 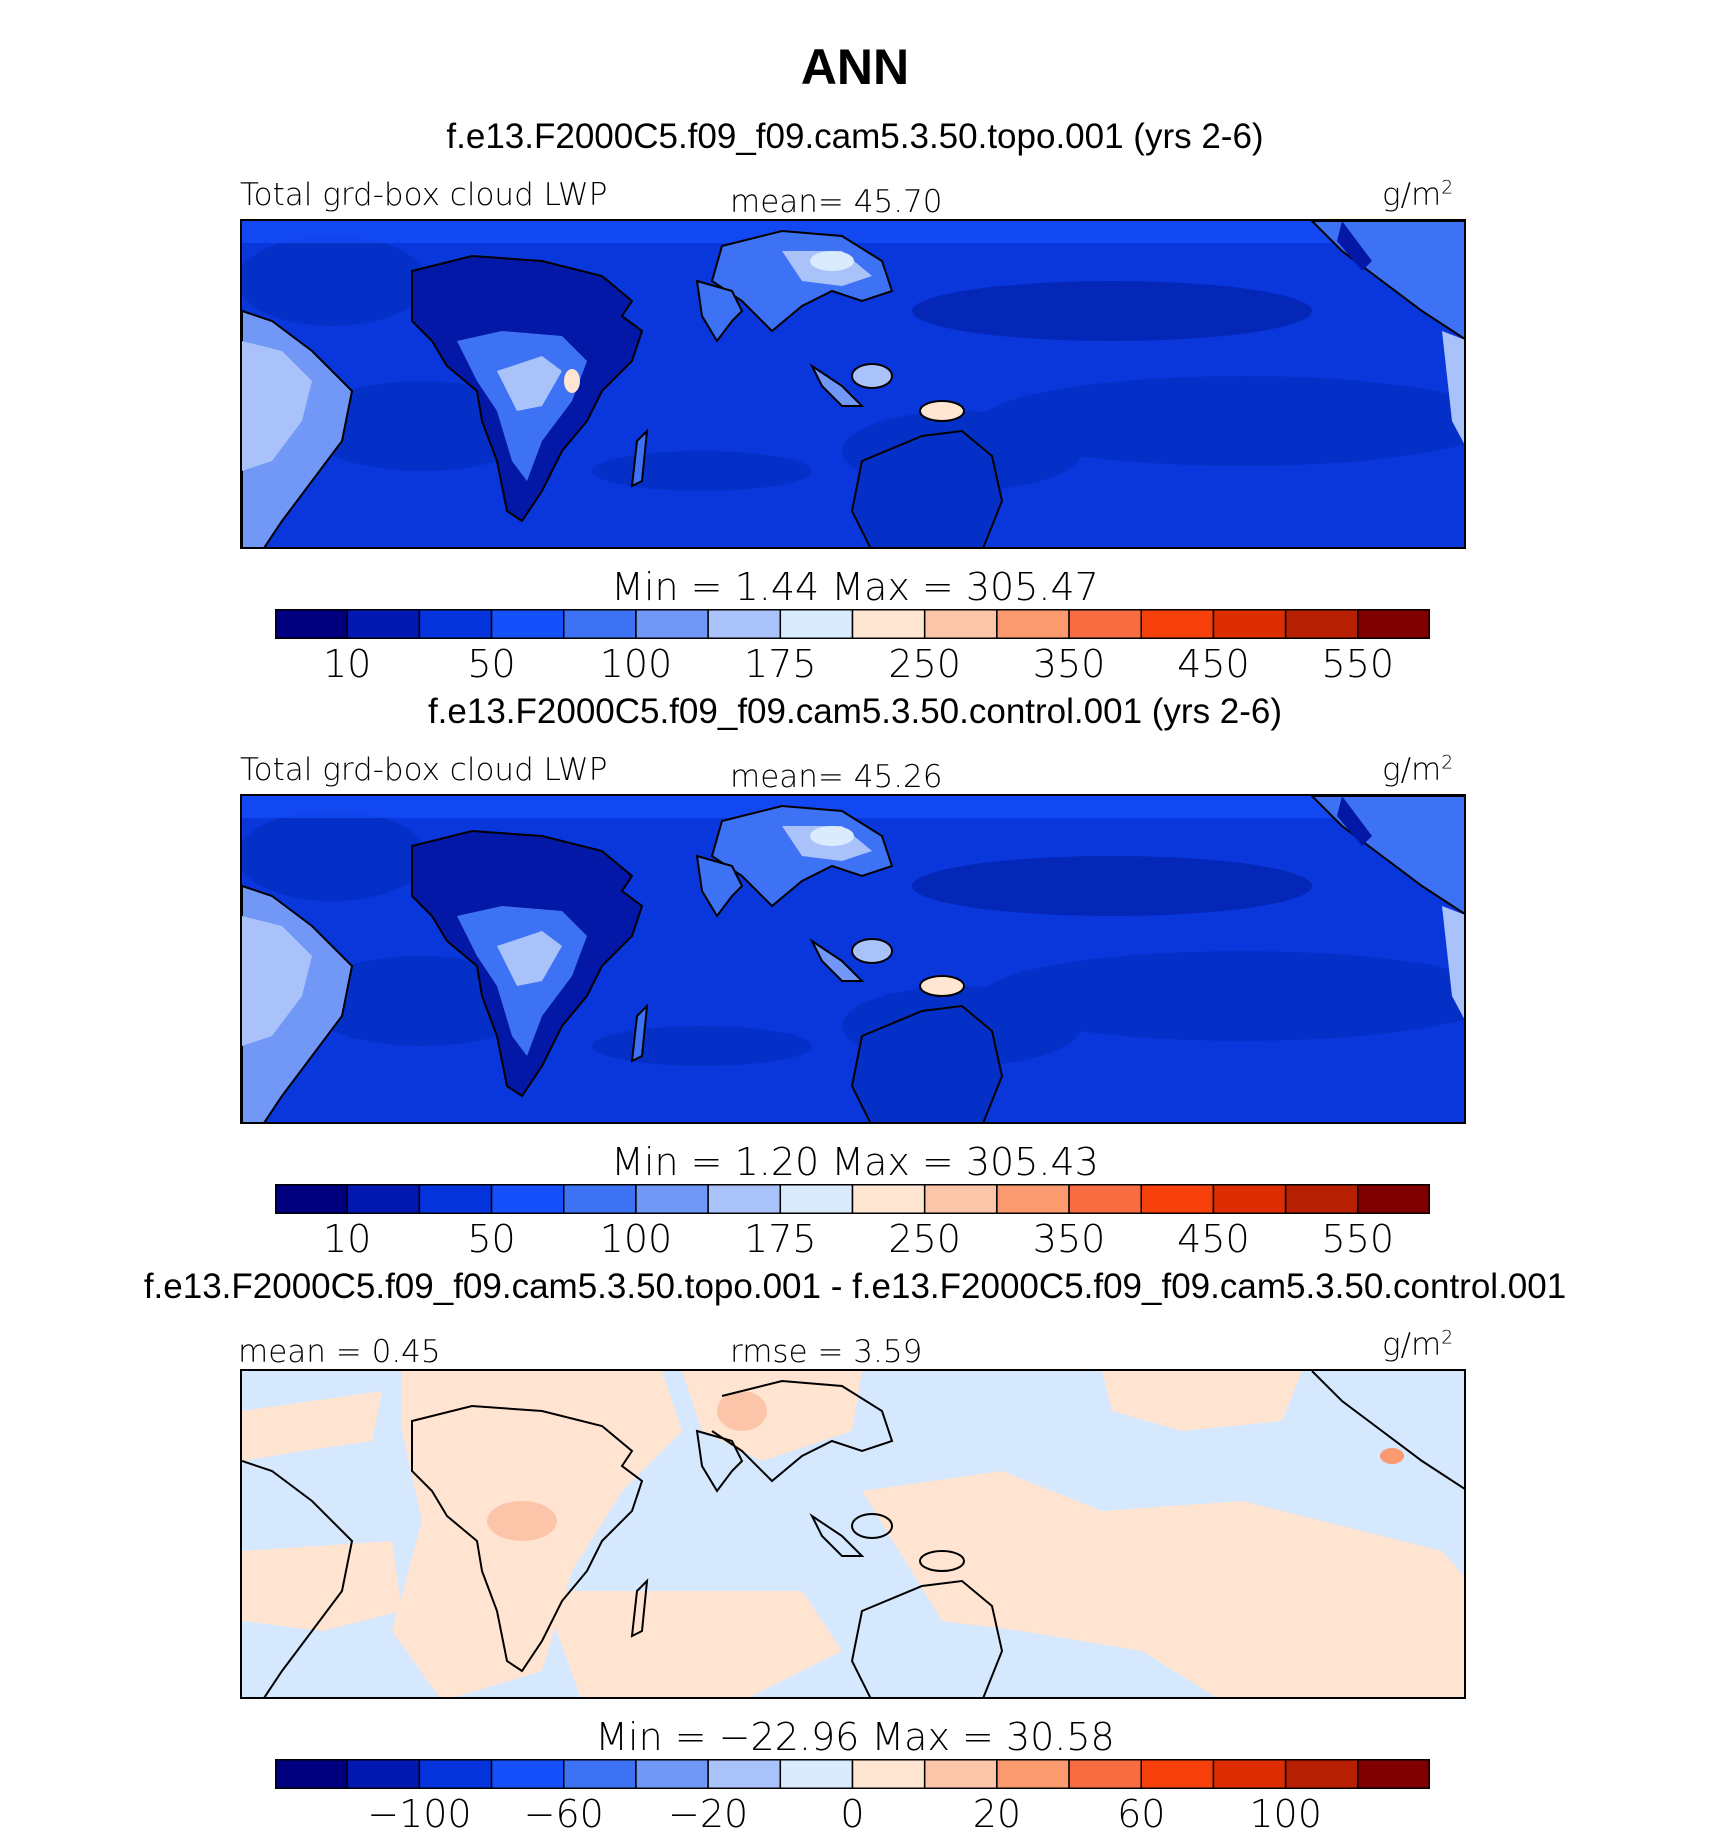 What do you see at coordinates (997, 1814) in the screenshot?
I see `colorbar-tick-label: 20` at bounding box center [997, 1814].